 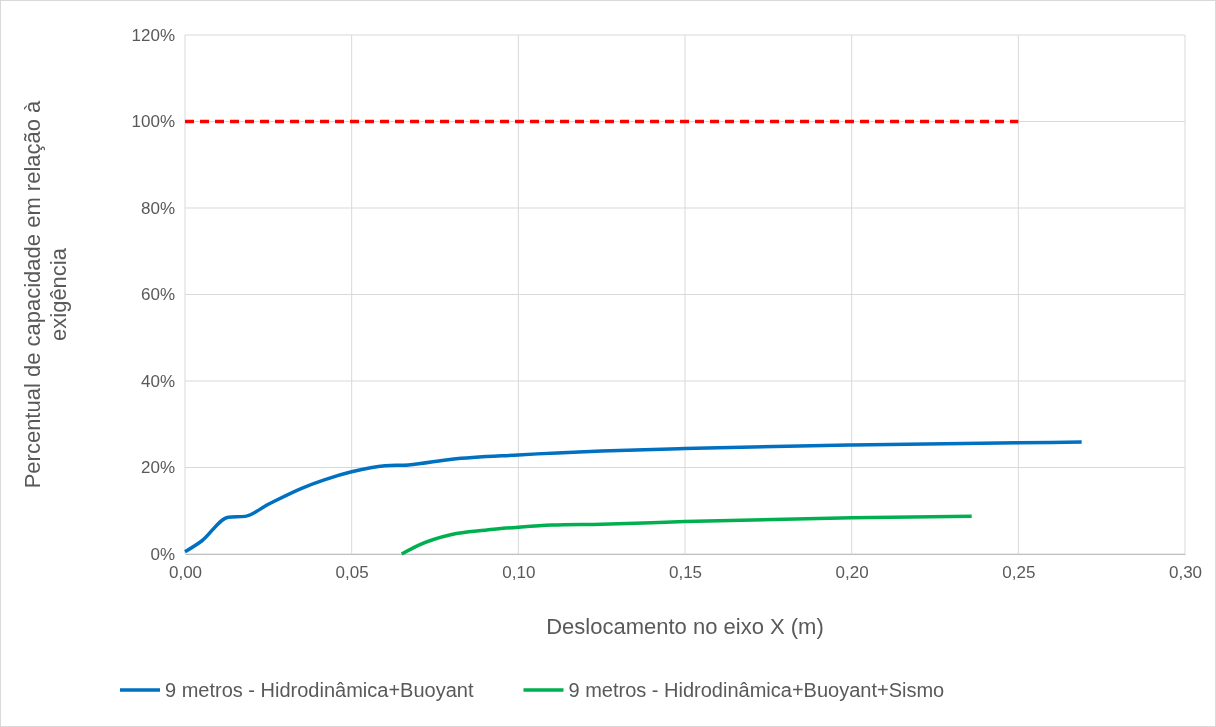 I want to click on legend-label: 9 metros - Hidrodinâmica+Buoyant+Sismo, so click(x=756, y=690).